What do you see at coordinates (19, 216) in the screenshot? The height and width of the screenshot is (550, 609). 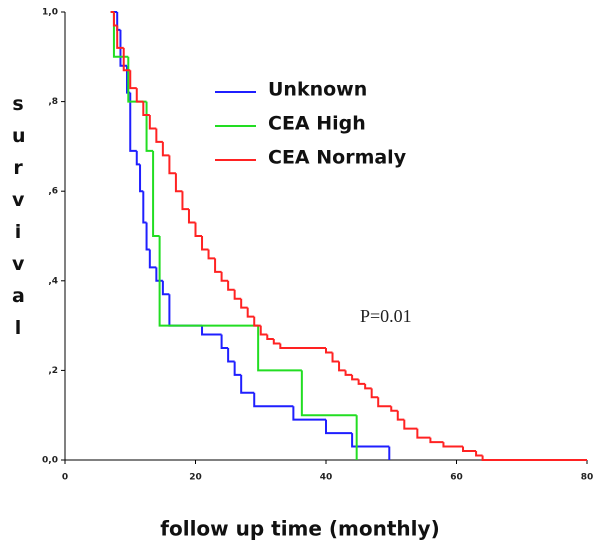 I see `y-axis-label: survival` at bounding box center [19, 216].